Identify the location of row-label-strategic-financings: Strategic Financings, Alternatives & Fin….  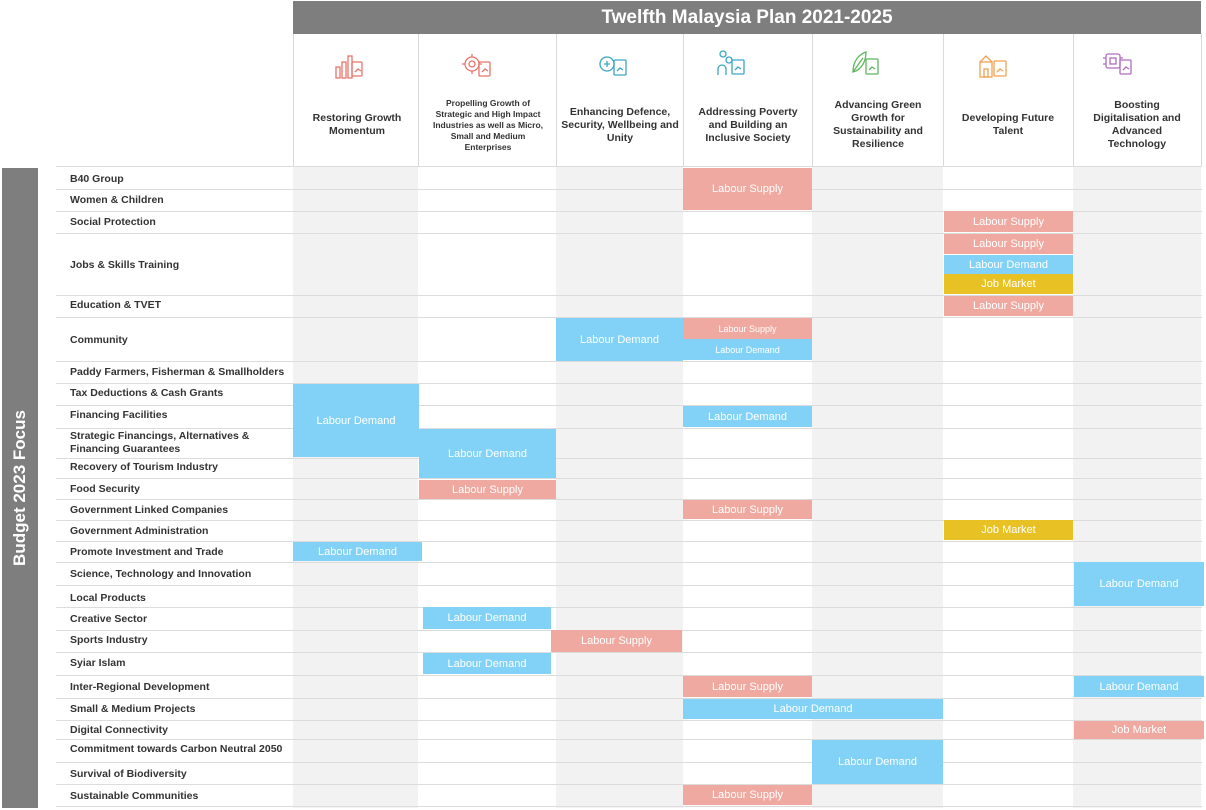
(160, 442).